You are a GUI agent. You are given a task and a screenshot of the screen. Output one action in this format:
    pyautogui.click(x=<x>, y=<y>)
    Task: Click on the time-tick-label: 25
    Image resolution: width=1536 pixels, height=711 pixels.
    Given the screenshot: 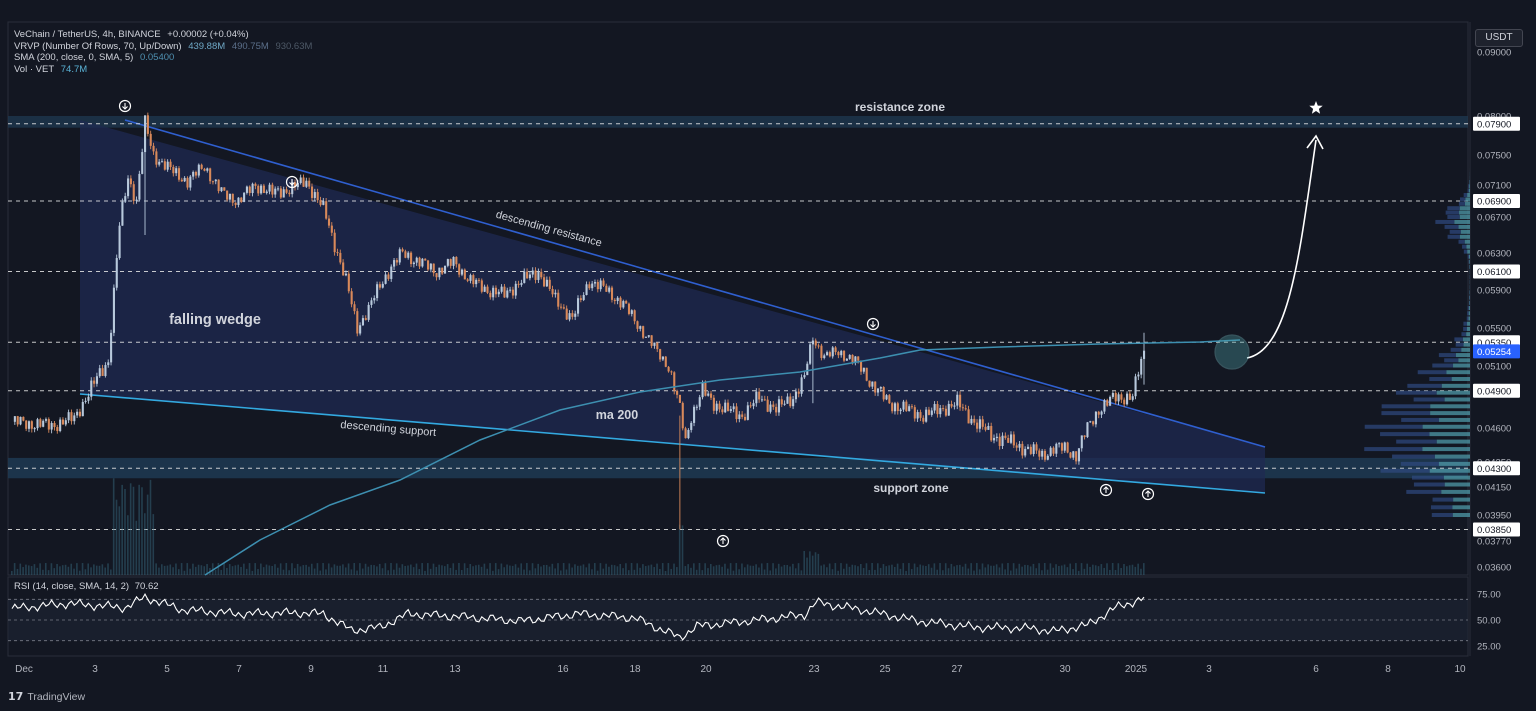 What is the action you would take?
    pyautogui.click(x=885, y=669)
    